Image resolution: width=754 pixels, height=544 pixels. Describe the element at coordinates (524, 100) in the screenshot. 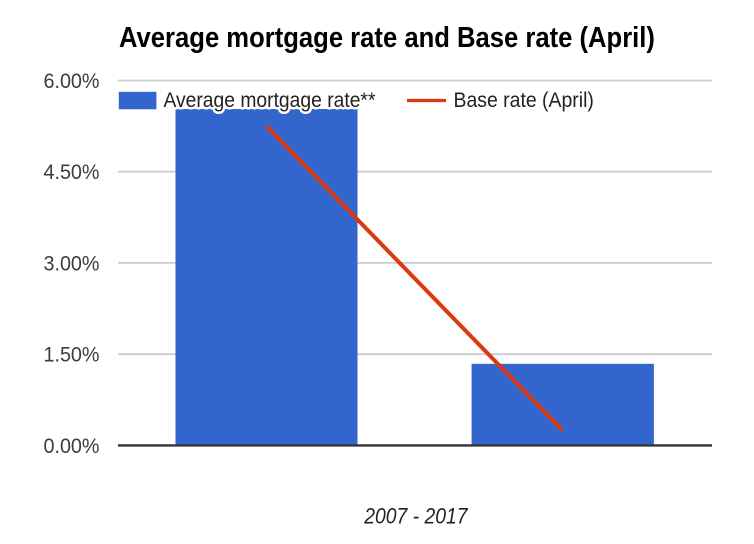

I see `svg-text: Base rate (April)` at that location.